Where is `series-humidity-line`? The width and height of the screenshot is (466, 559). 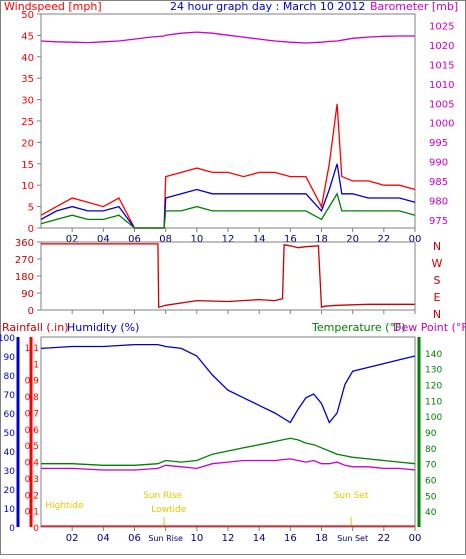 series-humidity-line is located at coordinates (228, 383).